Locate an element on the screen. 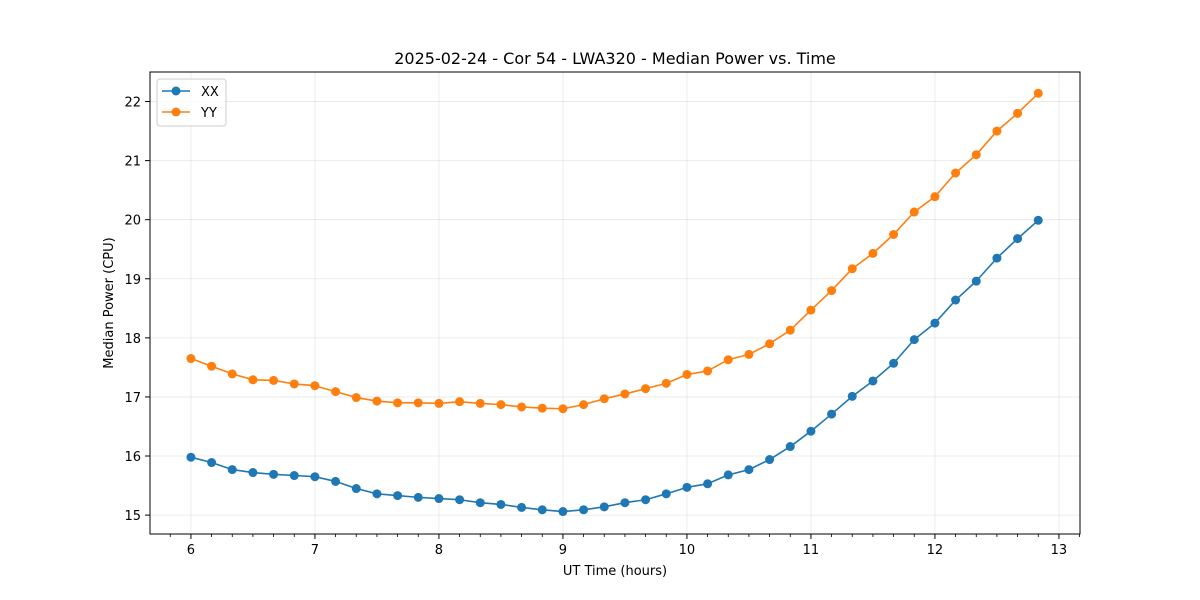 The height and width of the screenshot is (600, 1200). y-tick-label: 20 is located at coordinates (132, 221).